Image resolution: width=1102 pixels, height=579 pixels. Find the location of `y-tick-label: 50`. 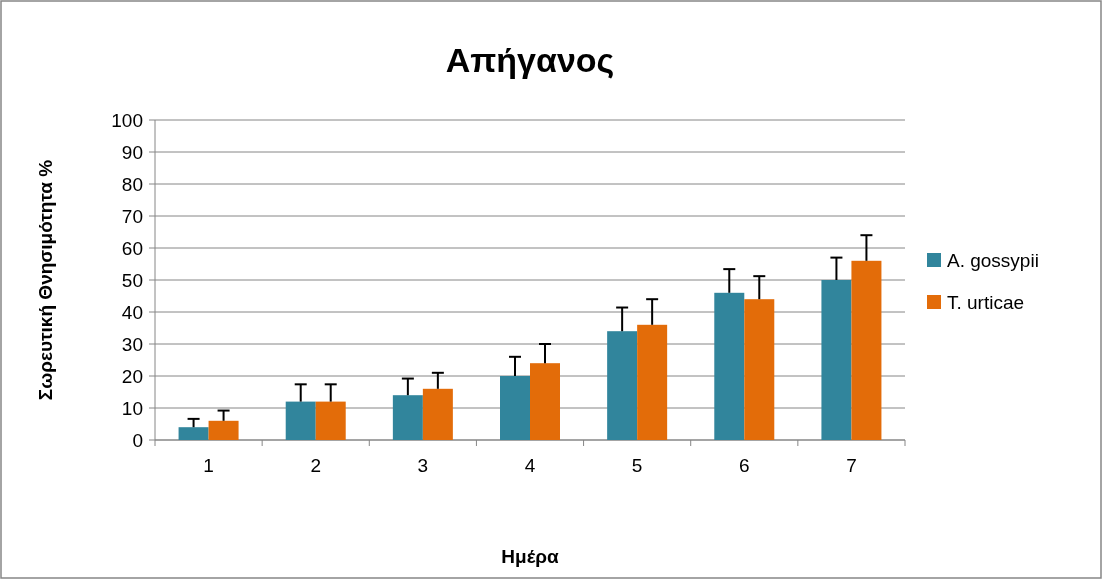

y-tick-label: 50 is located at coordinates (132, 280).